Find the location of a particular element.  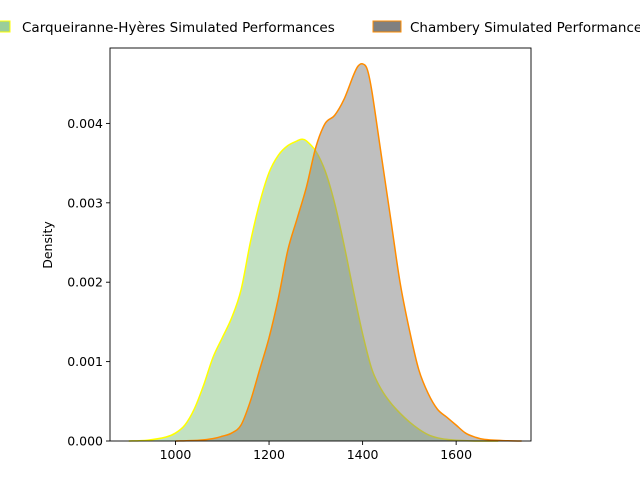

y-tick-label-0: 0.000 is located at coordinates (85, 441).